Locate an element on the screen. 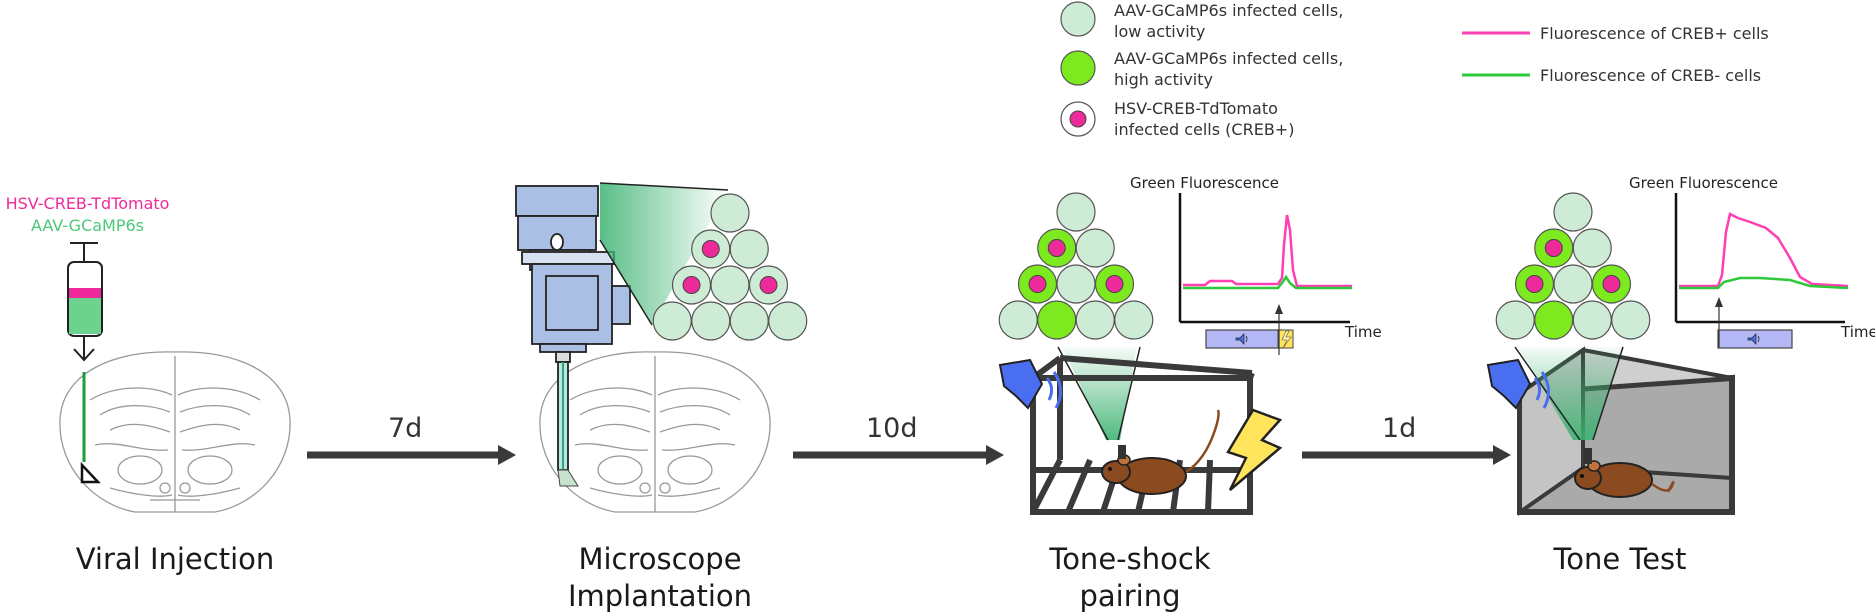 The height and width of the screenshot is (615, 1875). legend-line-creb-minus: Fluorescence of CREB- cells is located at coordinates (1651, 75).